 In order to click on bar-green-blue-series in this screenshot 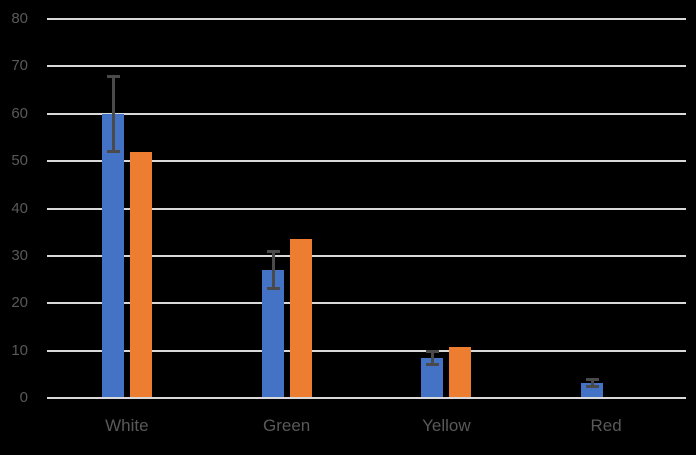, I will do `click(272, 334)`.